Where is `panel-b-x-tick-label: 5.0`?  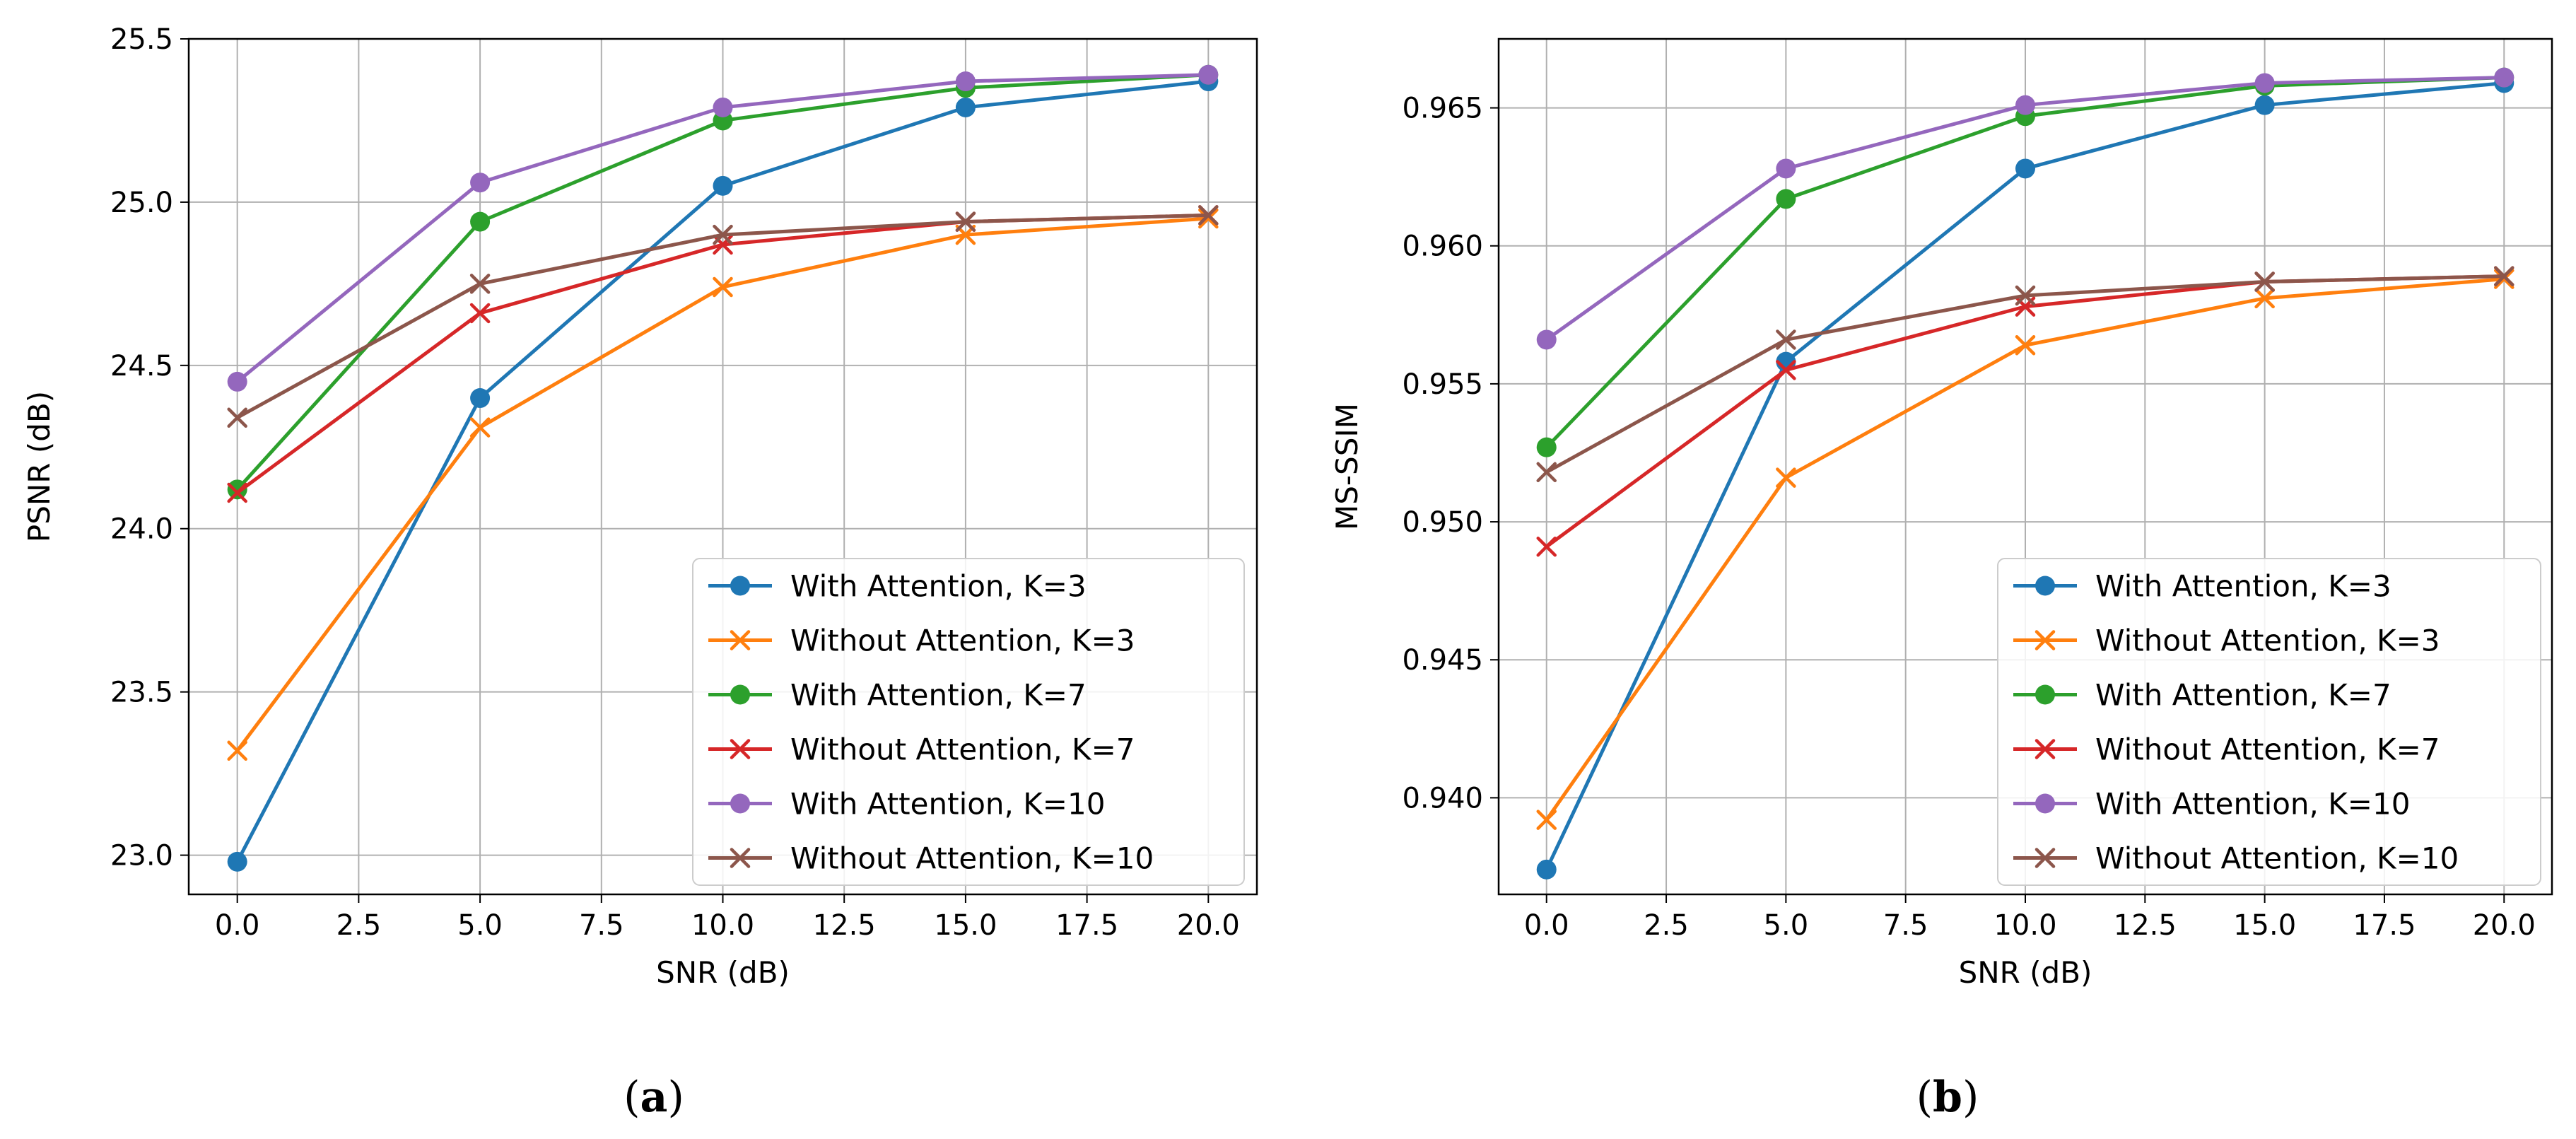 panel-b-x-tick-label: 5.0 is located at coordinates (1786, 925).